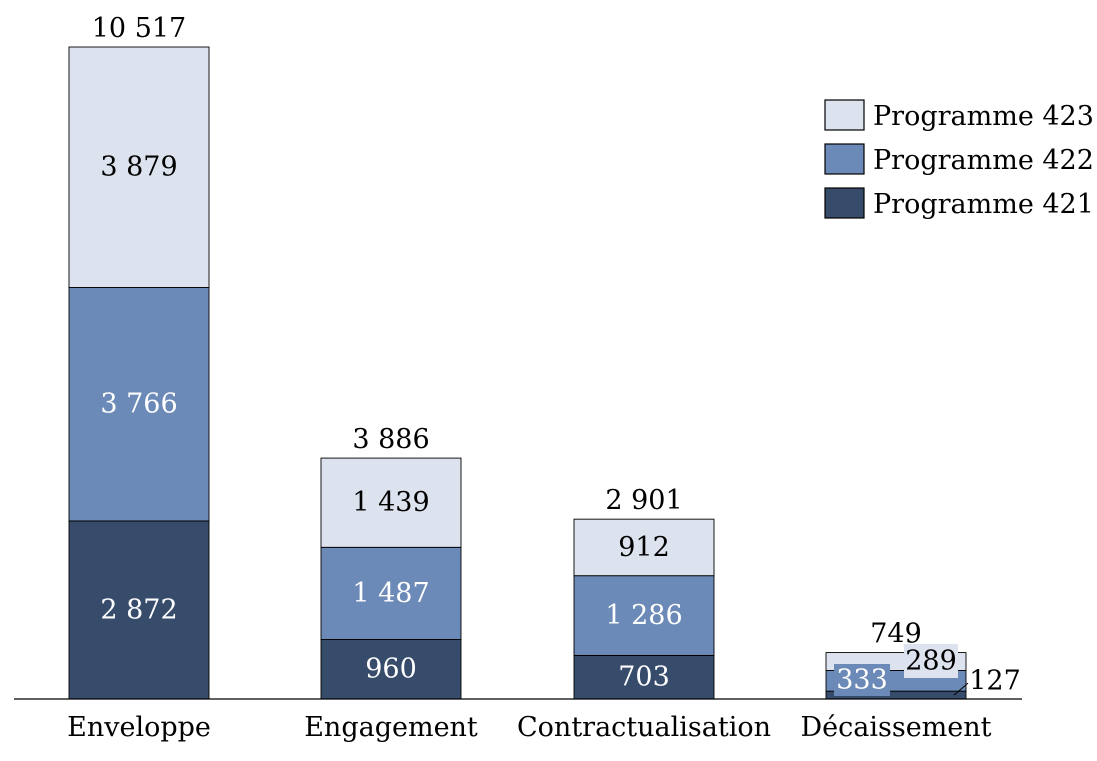 This screenshot has height=761, width=1097. What do you see at coordinates (139, 28) in the screenshot?
I see `total-label: 10 517` at bounding box center [139, 28].